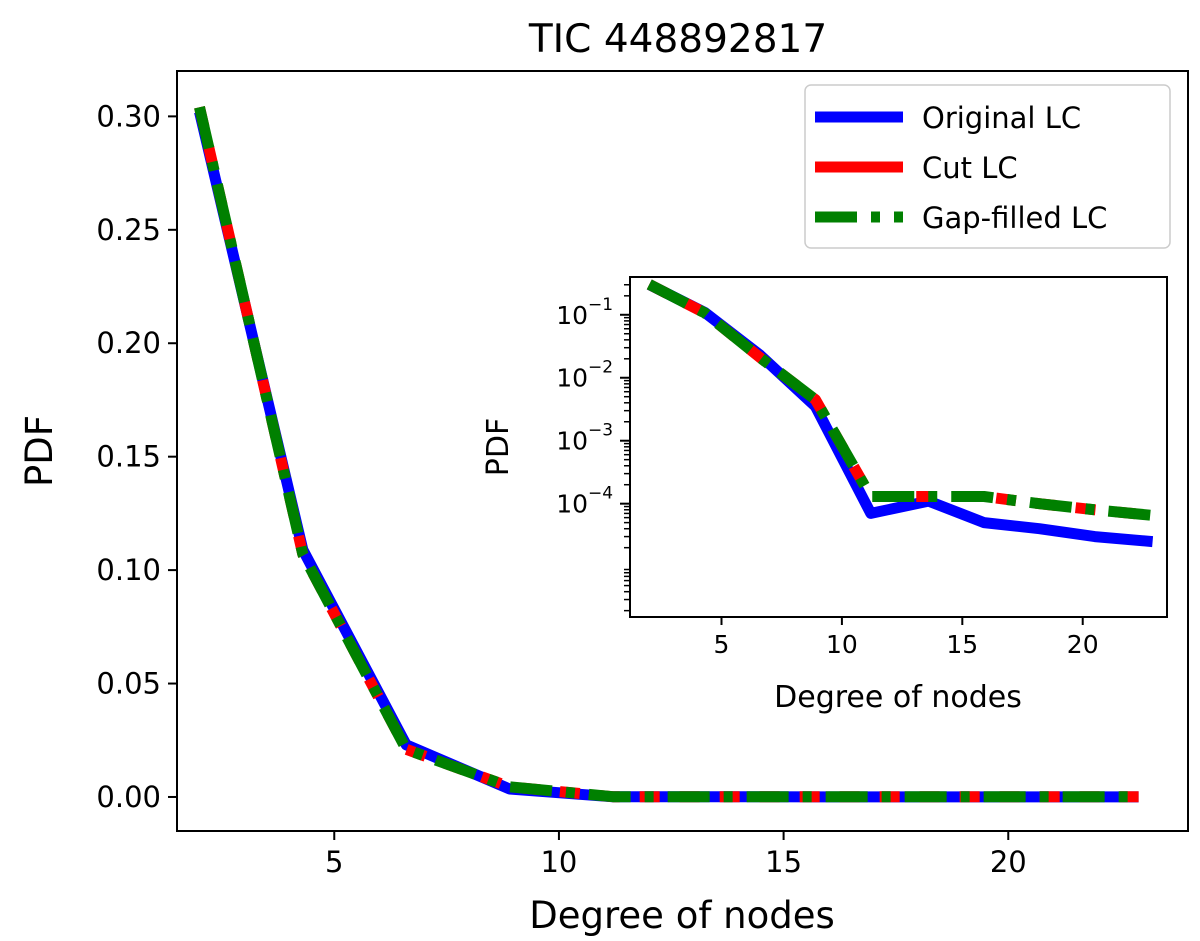 This screenshot has width=1200, height=941. Describe the element at coordinates (722, 644) in the screenshot. I see `inset-x-tick-label: 5` at that location.